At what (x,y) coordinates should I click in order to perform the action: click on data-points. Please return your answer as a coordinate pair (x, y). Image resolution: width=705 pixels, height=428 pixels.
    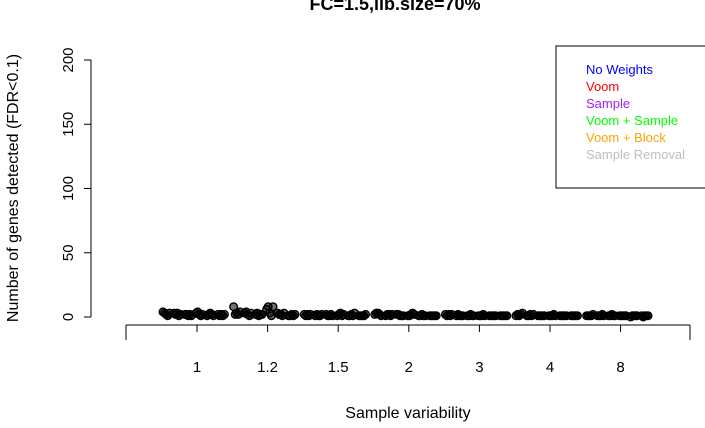
    Looking at the image, I should click on (405, 312).